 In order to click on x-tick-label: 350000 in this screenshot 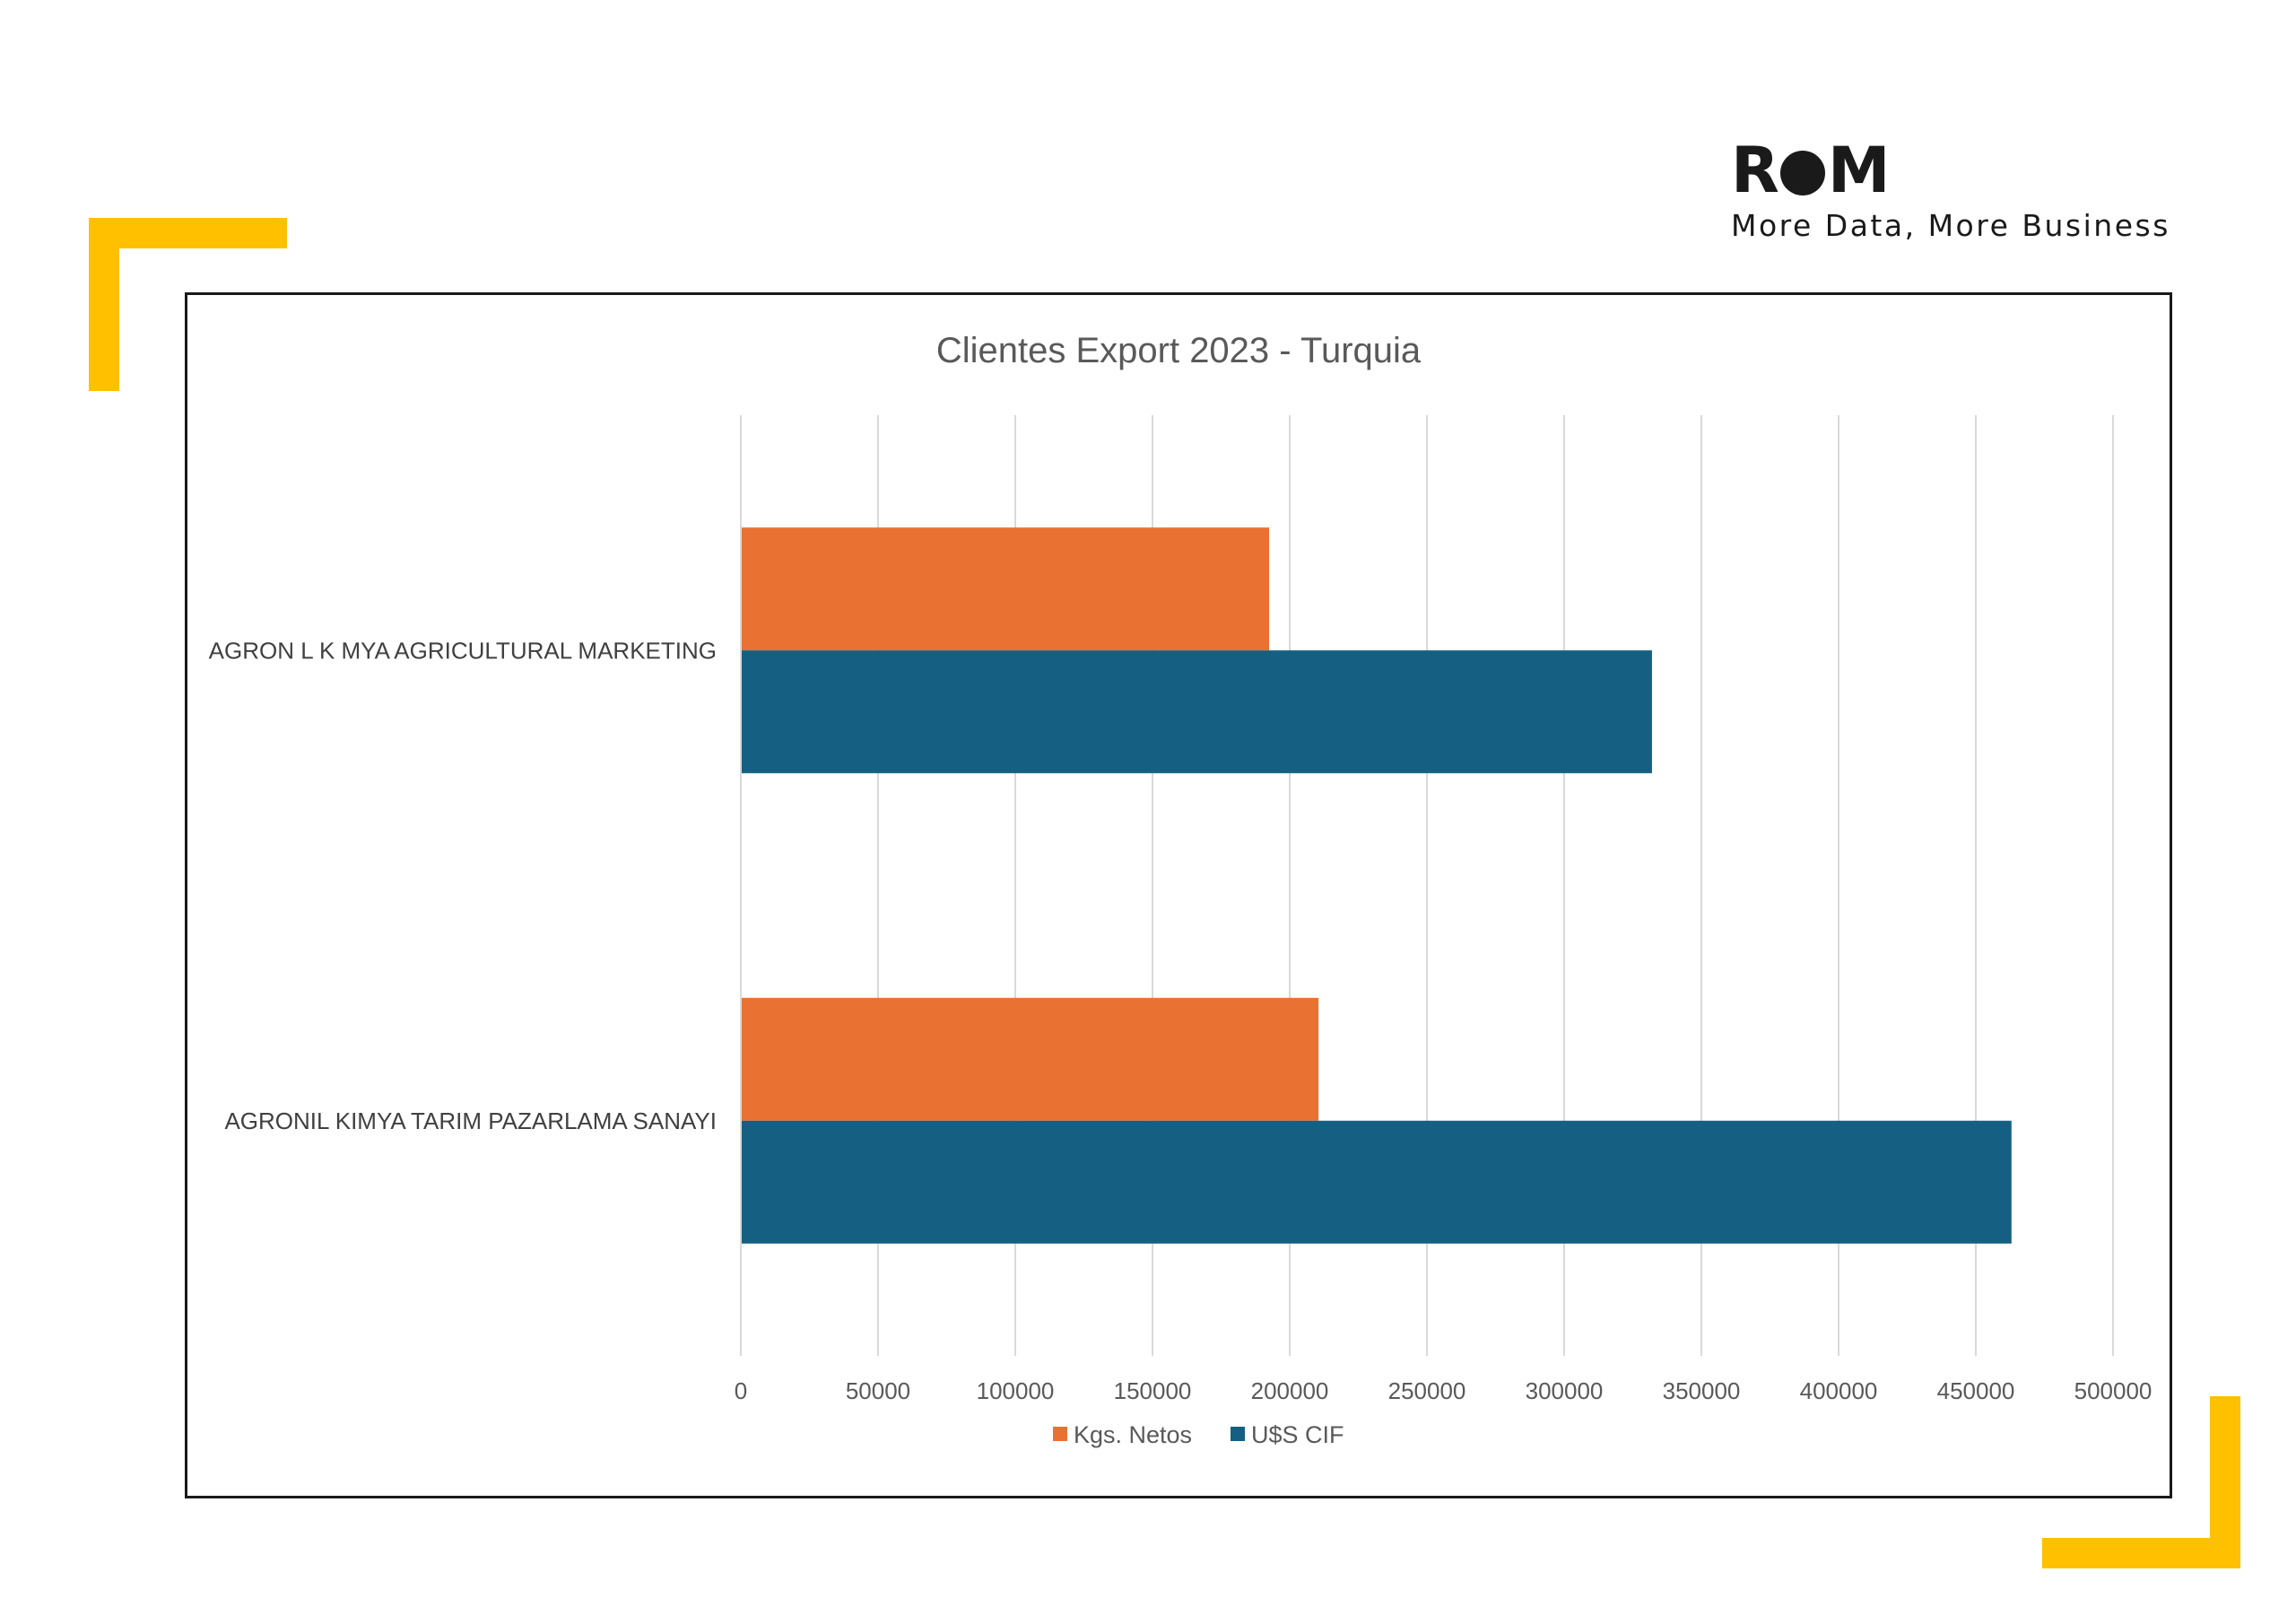, I will do `click(1702, 1390)`.